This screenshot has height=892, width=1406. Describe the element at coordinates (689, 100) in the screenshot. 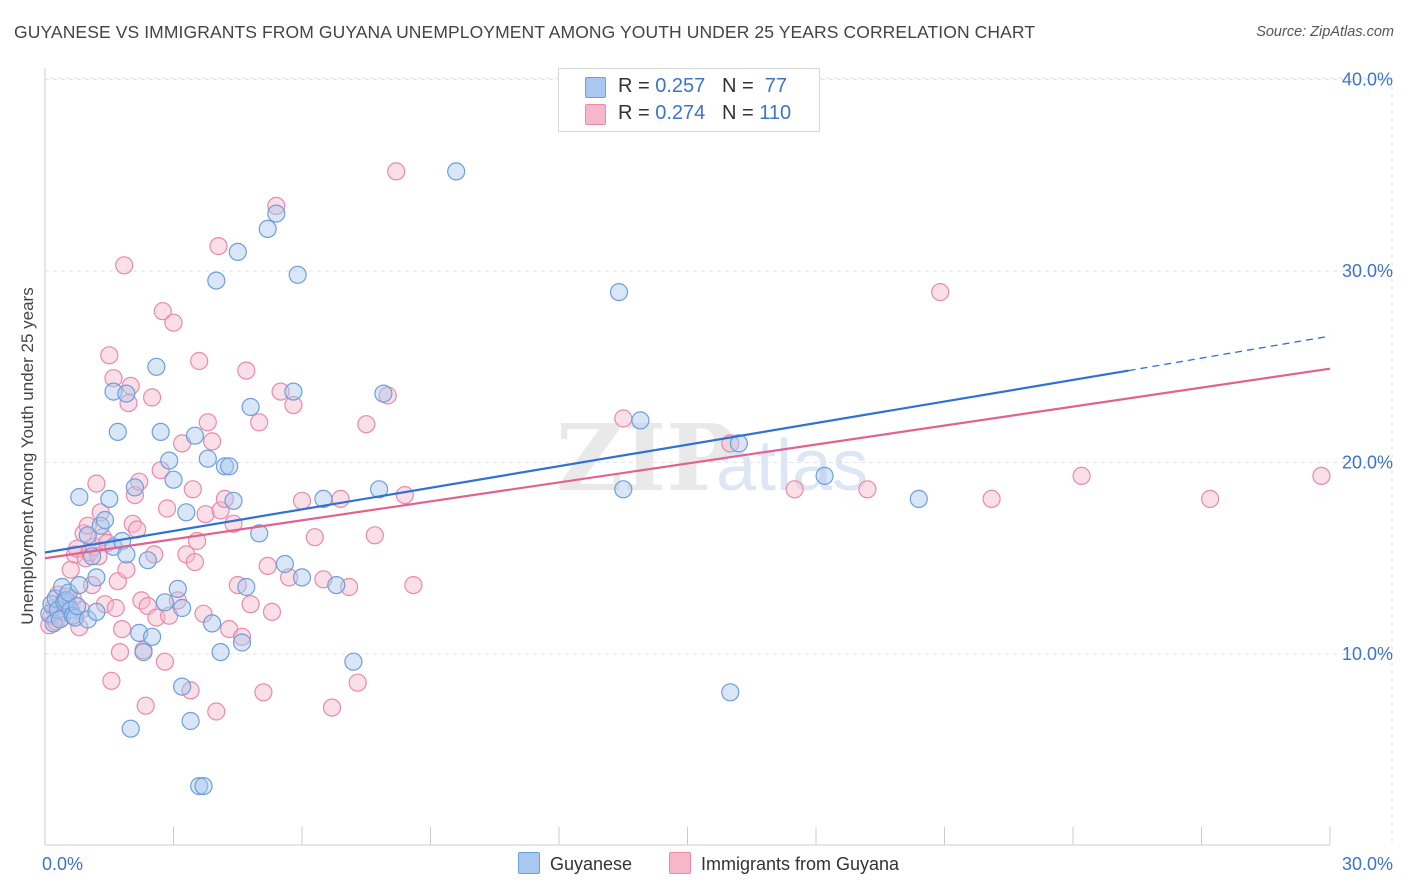

I see `correlation-legend: R = 0.257 N = 77 R = 0.274 N = 110` at that location.